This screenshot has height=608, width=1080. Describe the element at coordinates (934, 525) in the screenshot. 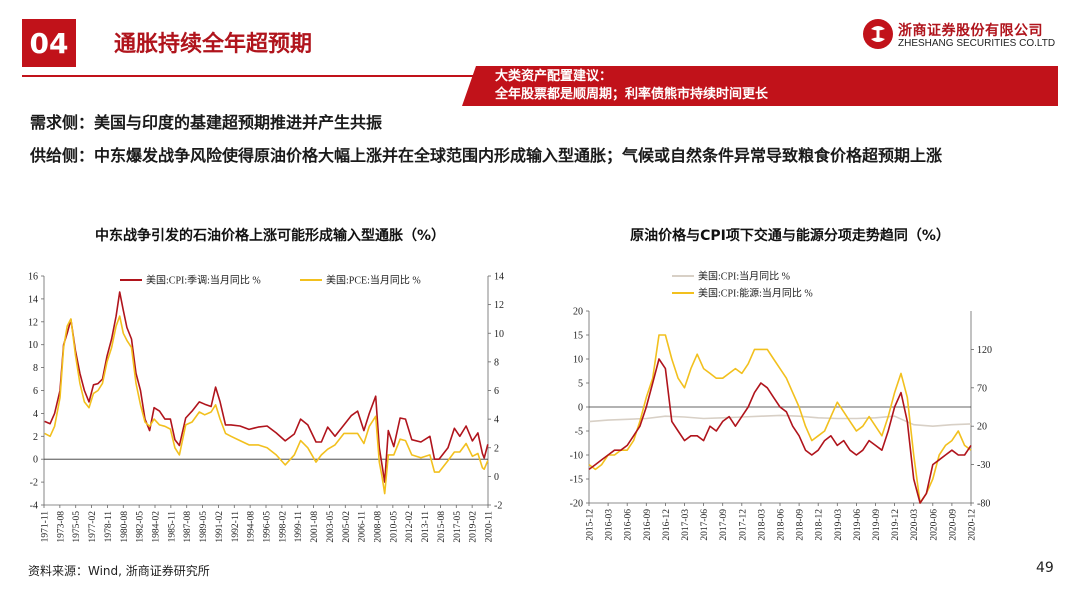

I see `chart2-xtick-label: 2020-06` at that location.